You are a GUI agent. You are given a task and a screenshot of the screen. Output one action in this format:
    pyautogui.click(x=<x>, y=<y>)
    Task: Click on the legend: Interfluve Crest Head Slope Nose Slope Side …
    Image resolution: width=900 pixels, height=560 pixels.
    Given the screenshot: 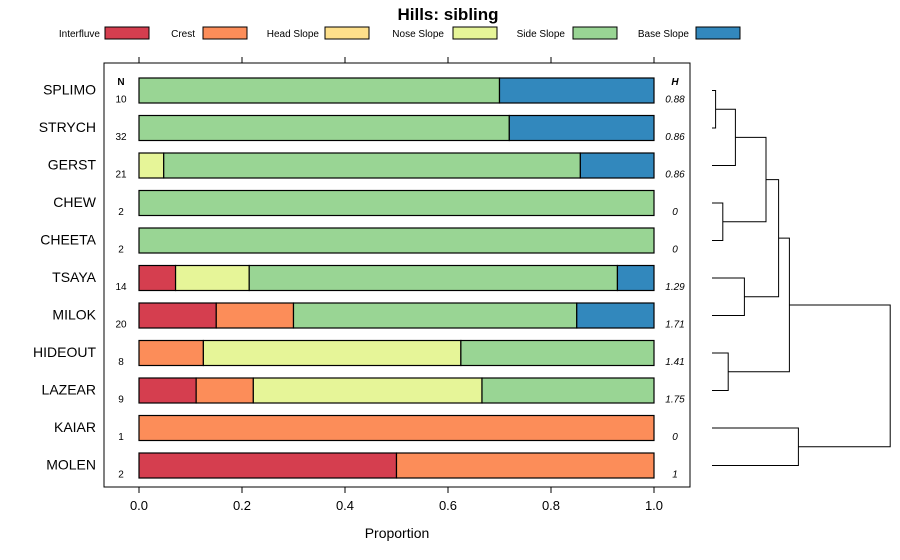 What is the action you would take?
    pyautogui.click(x=400, y=33)
    